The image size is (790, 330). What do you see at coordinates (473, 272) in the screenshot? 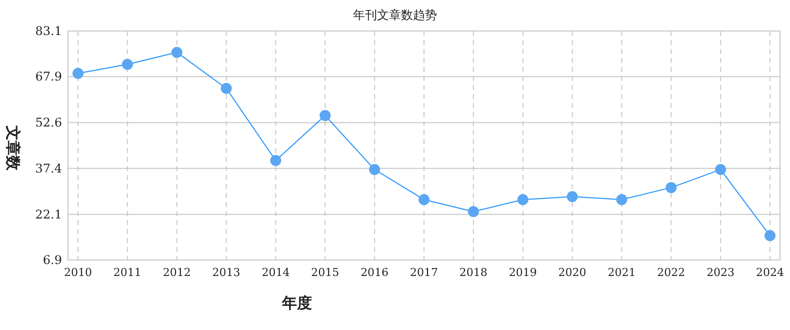
I see `x-tick-label: 2018` at bounding box center [473, 272].